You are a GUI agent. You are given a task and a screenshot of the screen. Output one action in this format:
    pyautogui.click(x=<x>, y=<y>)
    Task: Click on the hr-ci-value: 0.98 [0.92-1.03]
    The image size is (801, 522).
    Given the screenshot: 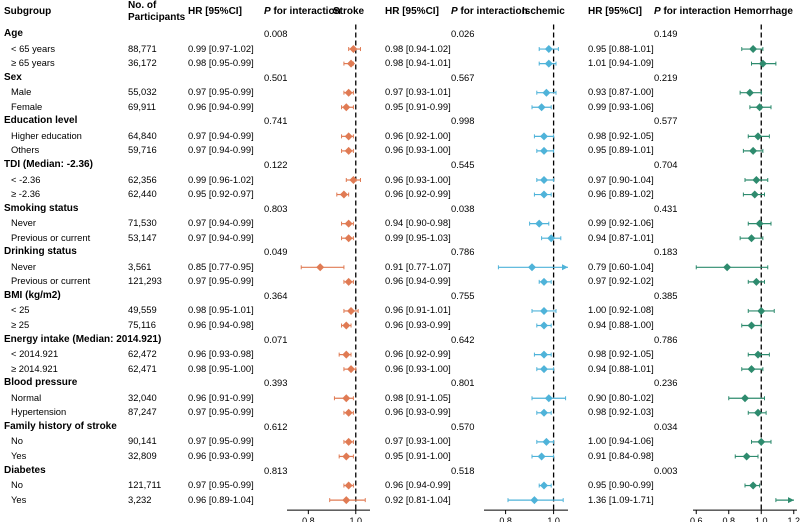 What is the action you would take?
    pyautogui.click(x=621, y=412)
    